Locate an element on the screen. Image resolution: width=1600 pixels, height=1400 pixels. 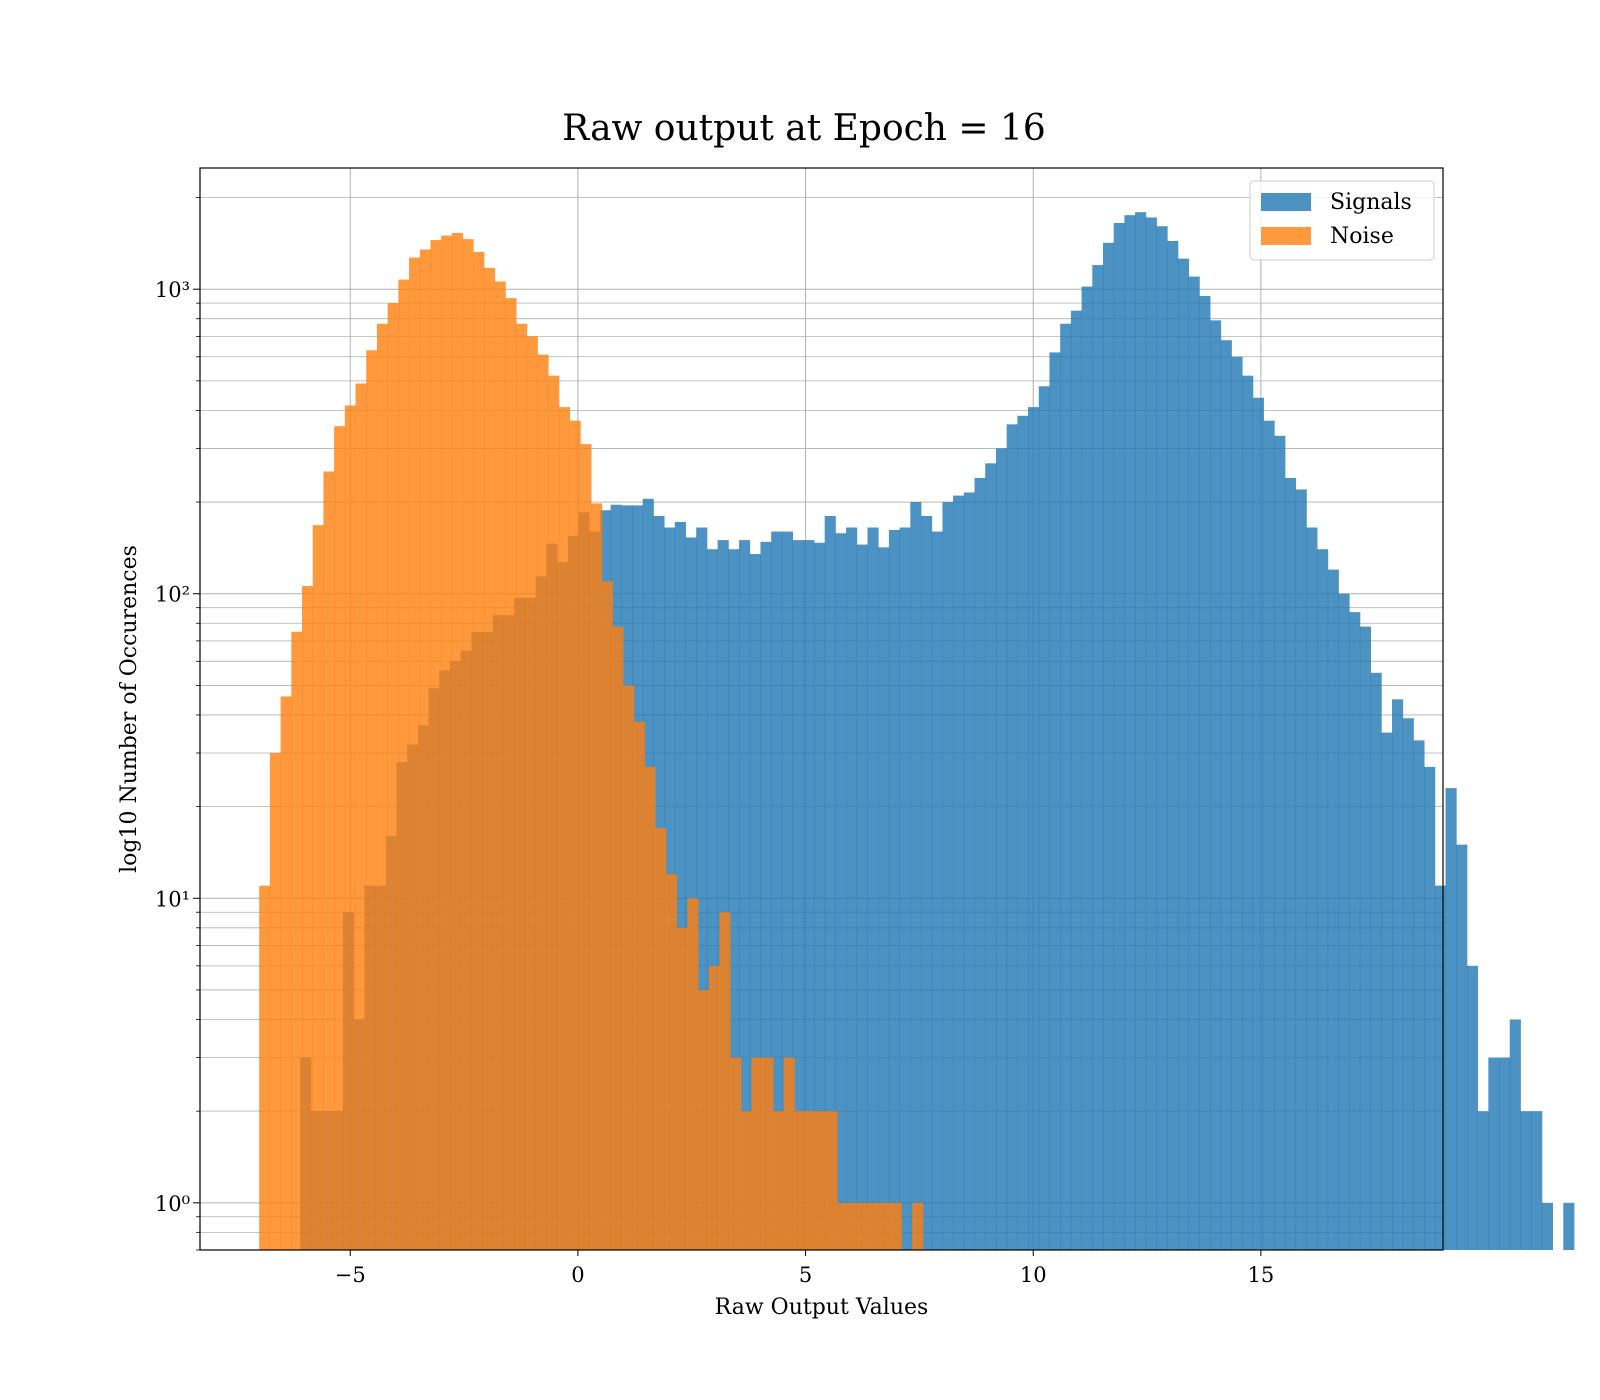
x-tick-label: 10 is located at coordinates (1033, 1275).